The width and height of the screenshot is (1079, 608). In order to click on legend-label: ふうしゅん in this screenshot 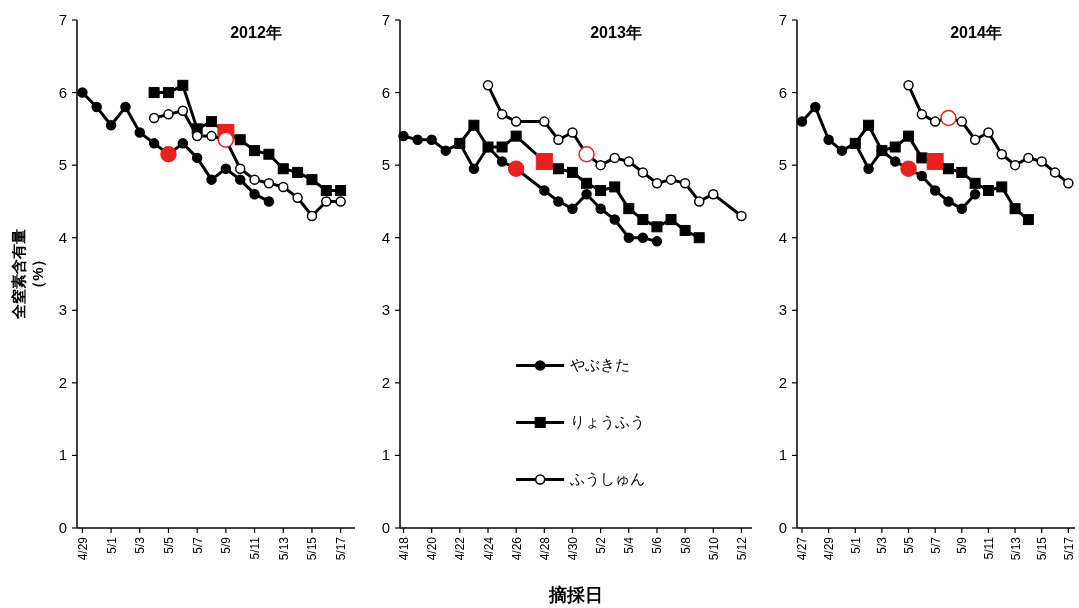, I will do `click(607, 479)`.